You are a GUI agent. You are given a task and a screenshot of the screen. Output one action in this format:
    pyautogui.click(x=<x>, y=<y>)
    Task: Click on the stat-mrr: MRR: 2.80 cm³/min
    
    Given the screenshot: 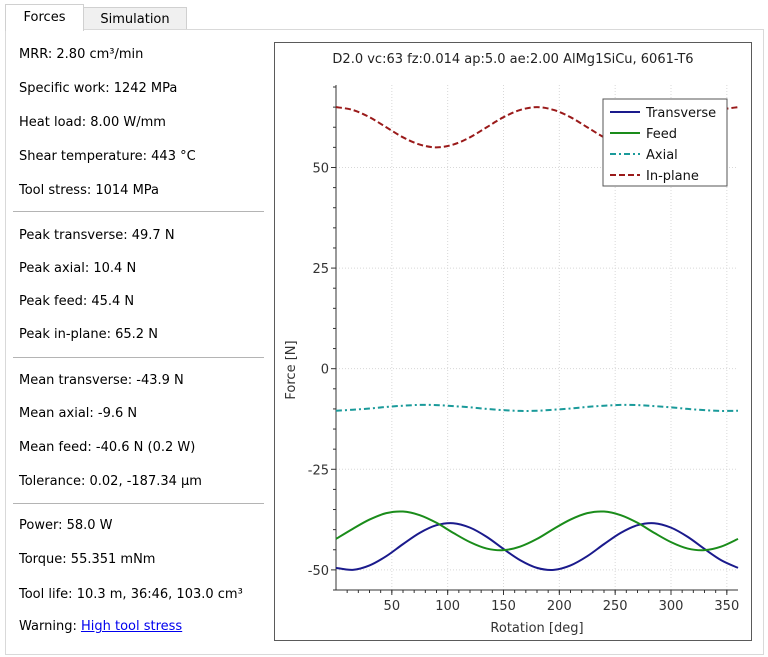 What is the action you would take?
    pyautogui.click(x=81, y=54)
    